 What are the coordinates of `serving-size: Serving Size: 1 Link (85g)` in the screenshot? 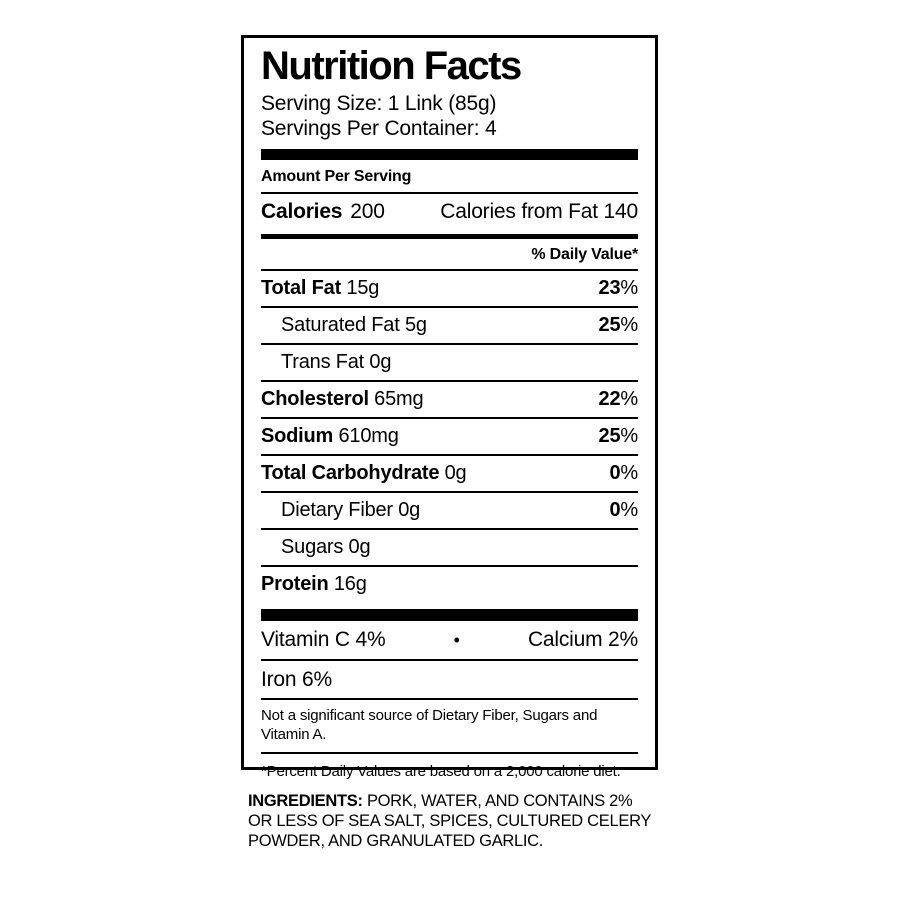 It's located at (379, 103).